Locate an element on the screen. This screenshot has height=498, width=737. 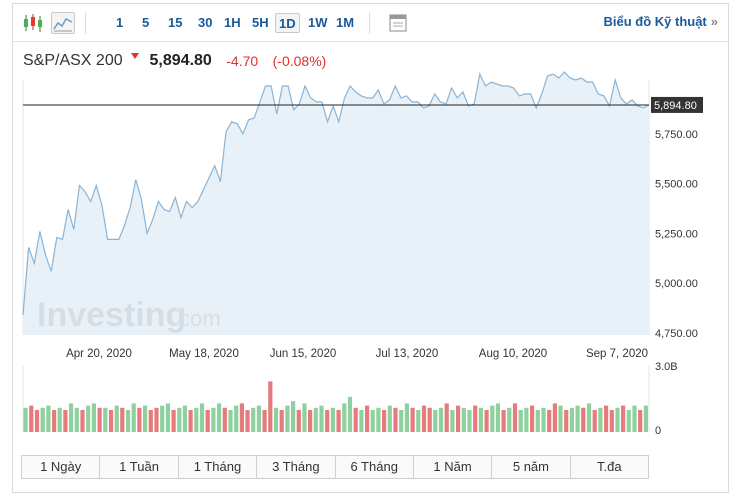
interval-1w: 1W is located at coordinates (318, 22).